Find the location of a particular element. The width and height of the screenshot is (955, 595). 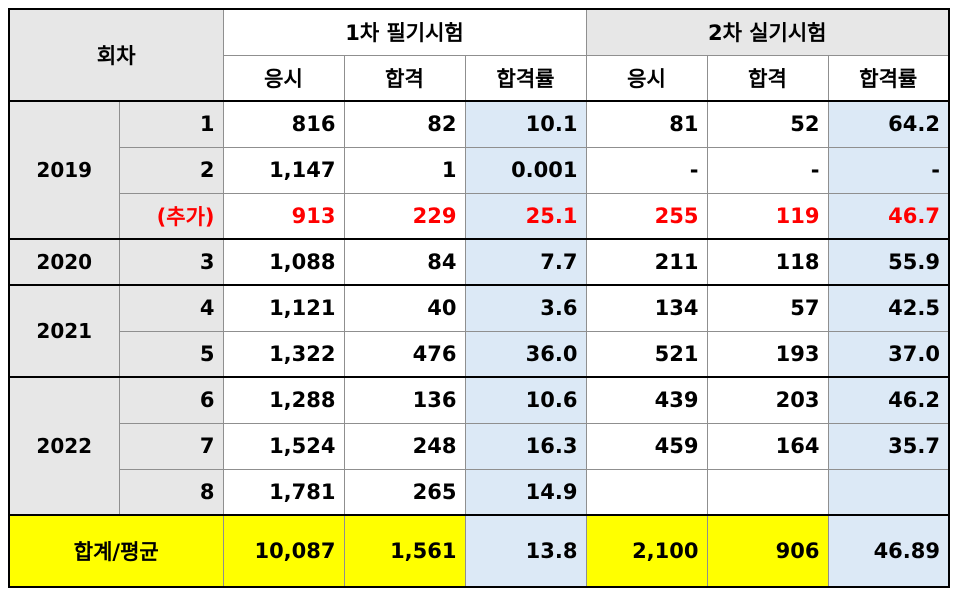

table-row: 2020 3 1,088 84 7.7 211 118 55.9 is located at coordinates (479, 262).